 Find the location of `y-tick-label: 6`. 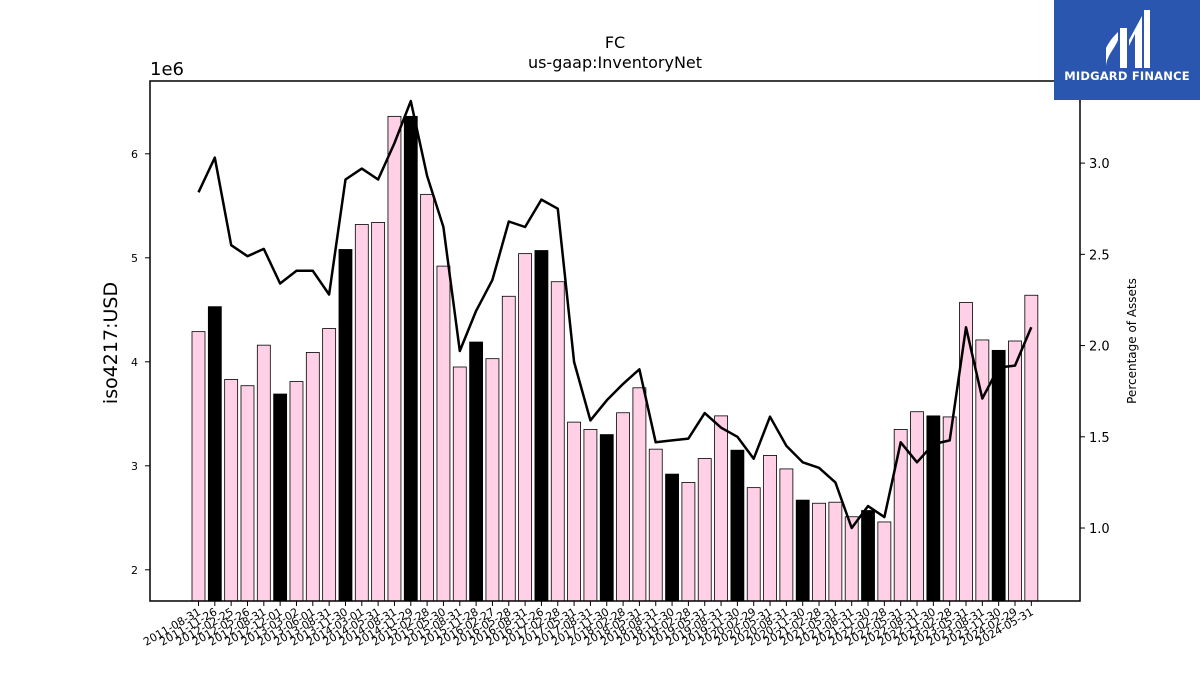

y-tick-label: 6 is located at coordinates (134, 154).